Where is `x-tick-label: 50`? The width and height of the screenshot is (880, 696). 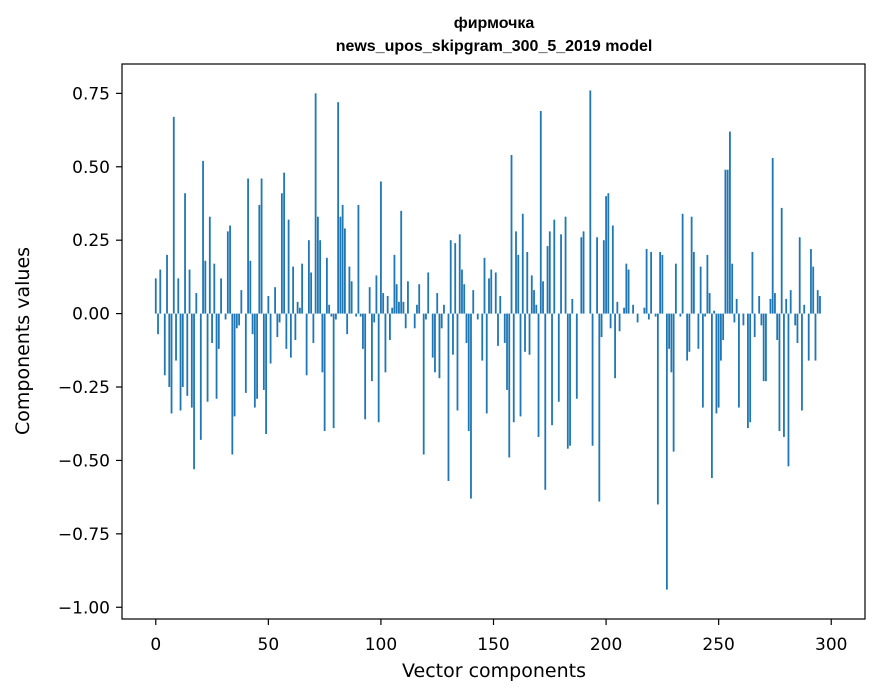 x-tick-label: 50 is located at coordinates (269, 645).